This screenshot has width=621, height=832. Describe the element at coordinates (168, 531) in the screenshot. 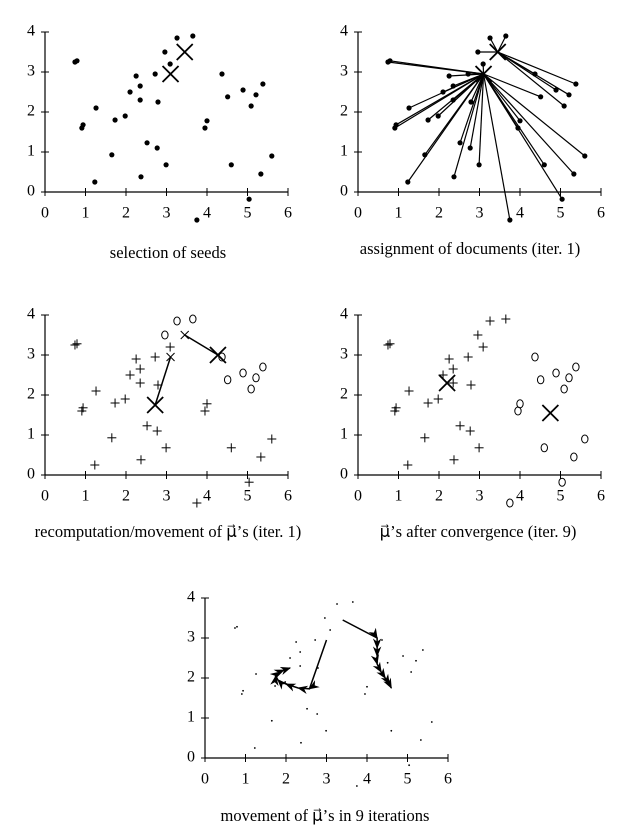

I see `chart-title: recomputation/movement of μ⃗’s (iter. 1)` at that location.